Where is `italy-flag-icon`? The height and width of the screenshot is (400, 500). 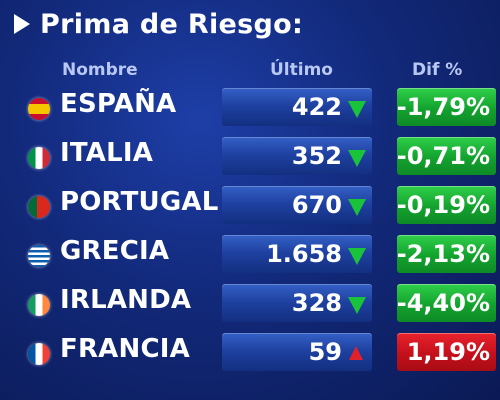 italy-flag-icon is located at coordinates (39, 158).